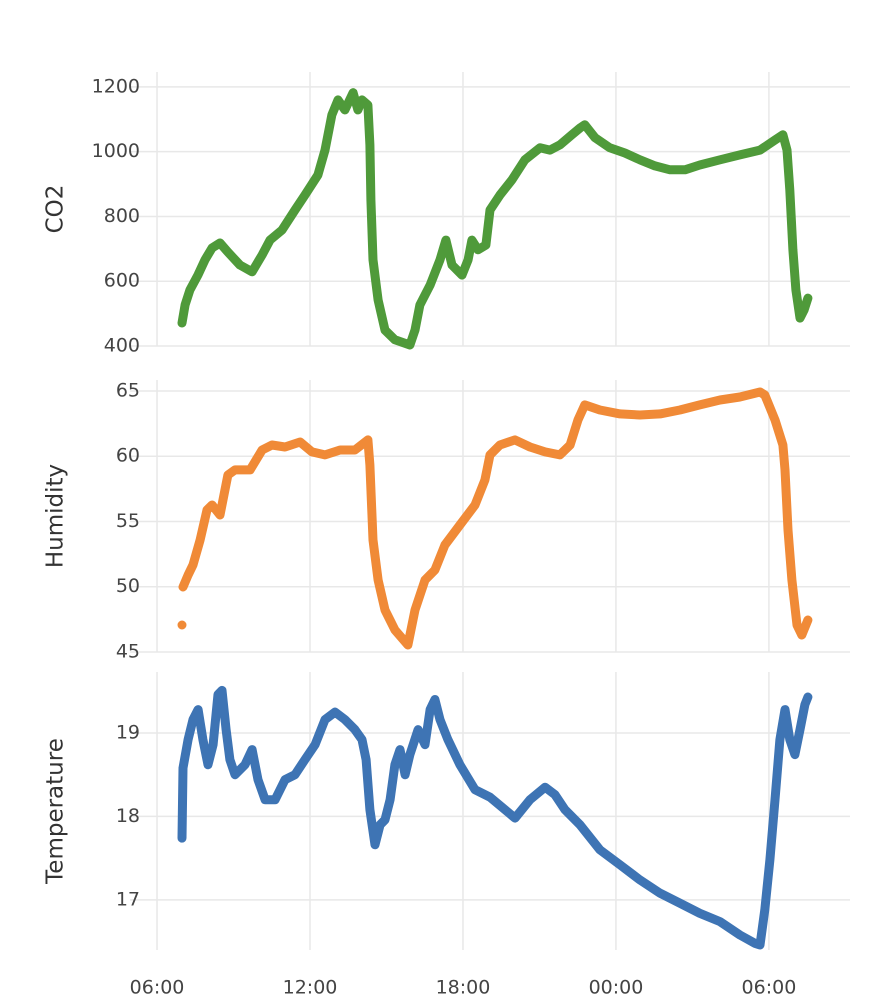 The height and width of the screenshot is (1008, 888). Describe the element at coordinates (463, 988) in the screenshot. I see `x-tick-label: 18:00` at that location.